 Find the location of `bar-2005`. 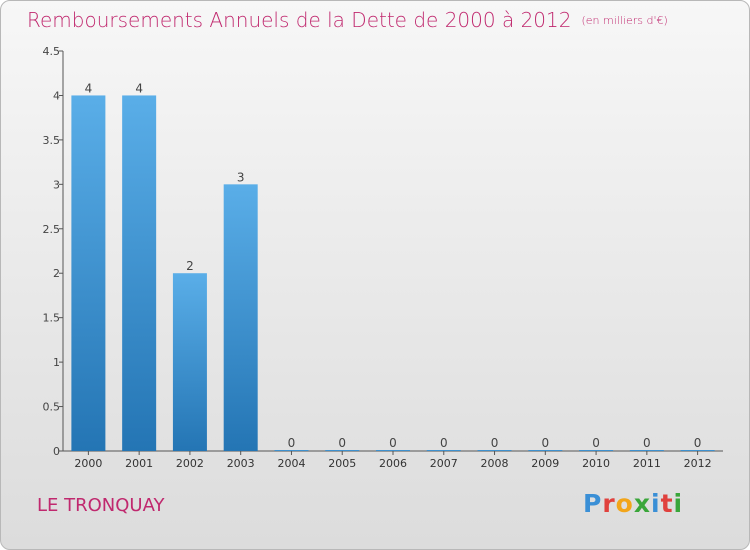

bar-2005 is located at coordinates (342, 450).